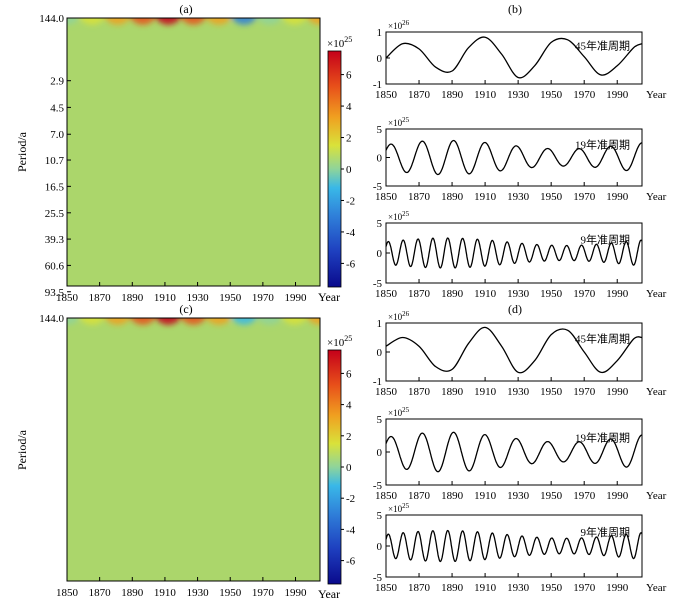  Describe the element at coordinates (181, 588) in the screenshot. I see `x-ticks-c: 1850 1870 1890 1910 1930 1950 1970 1990` at that location.